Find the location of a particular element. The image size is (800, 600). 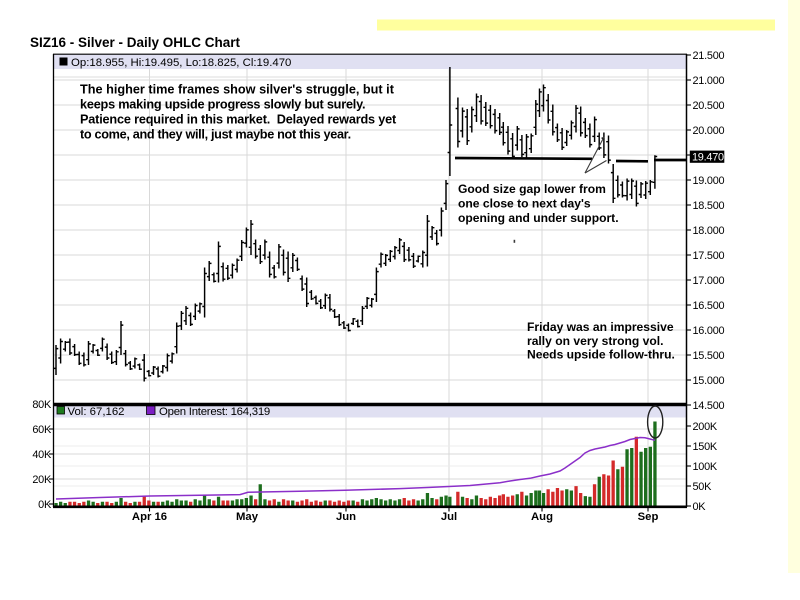

svg-text: Apr 16 is located at coordinates (149, 517).